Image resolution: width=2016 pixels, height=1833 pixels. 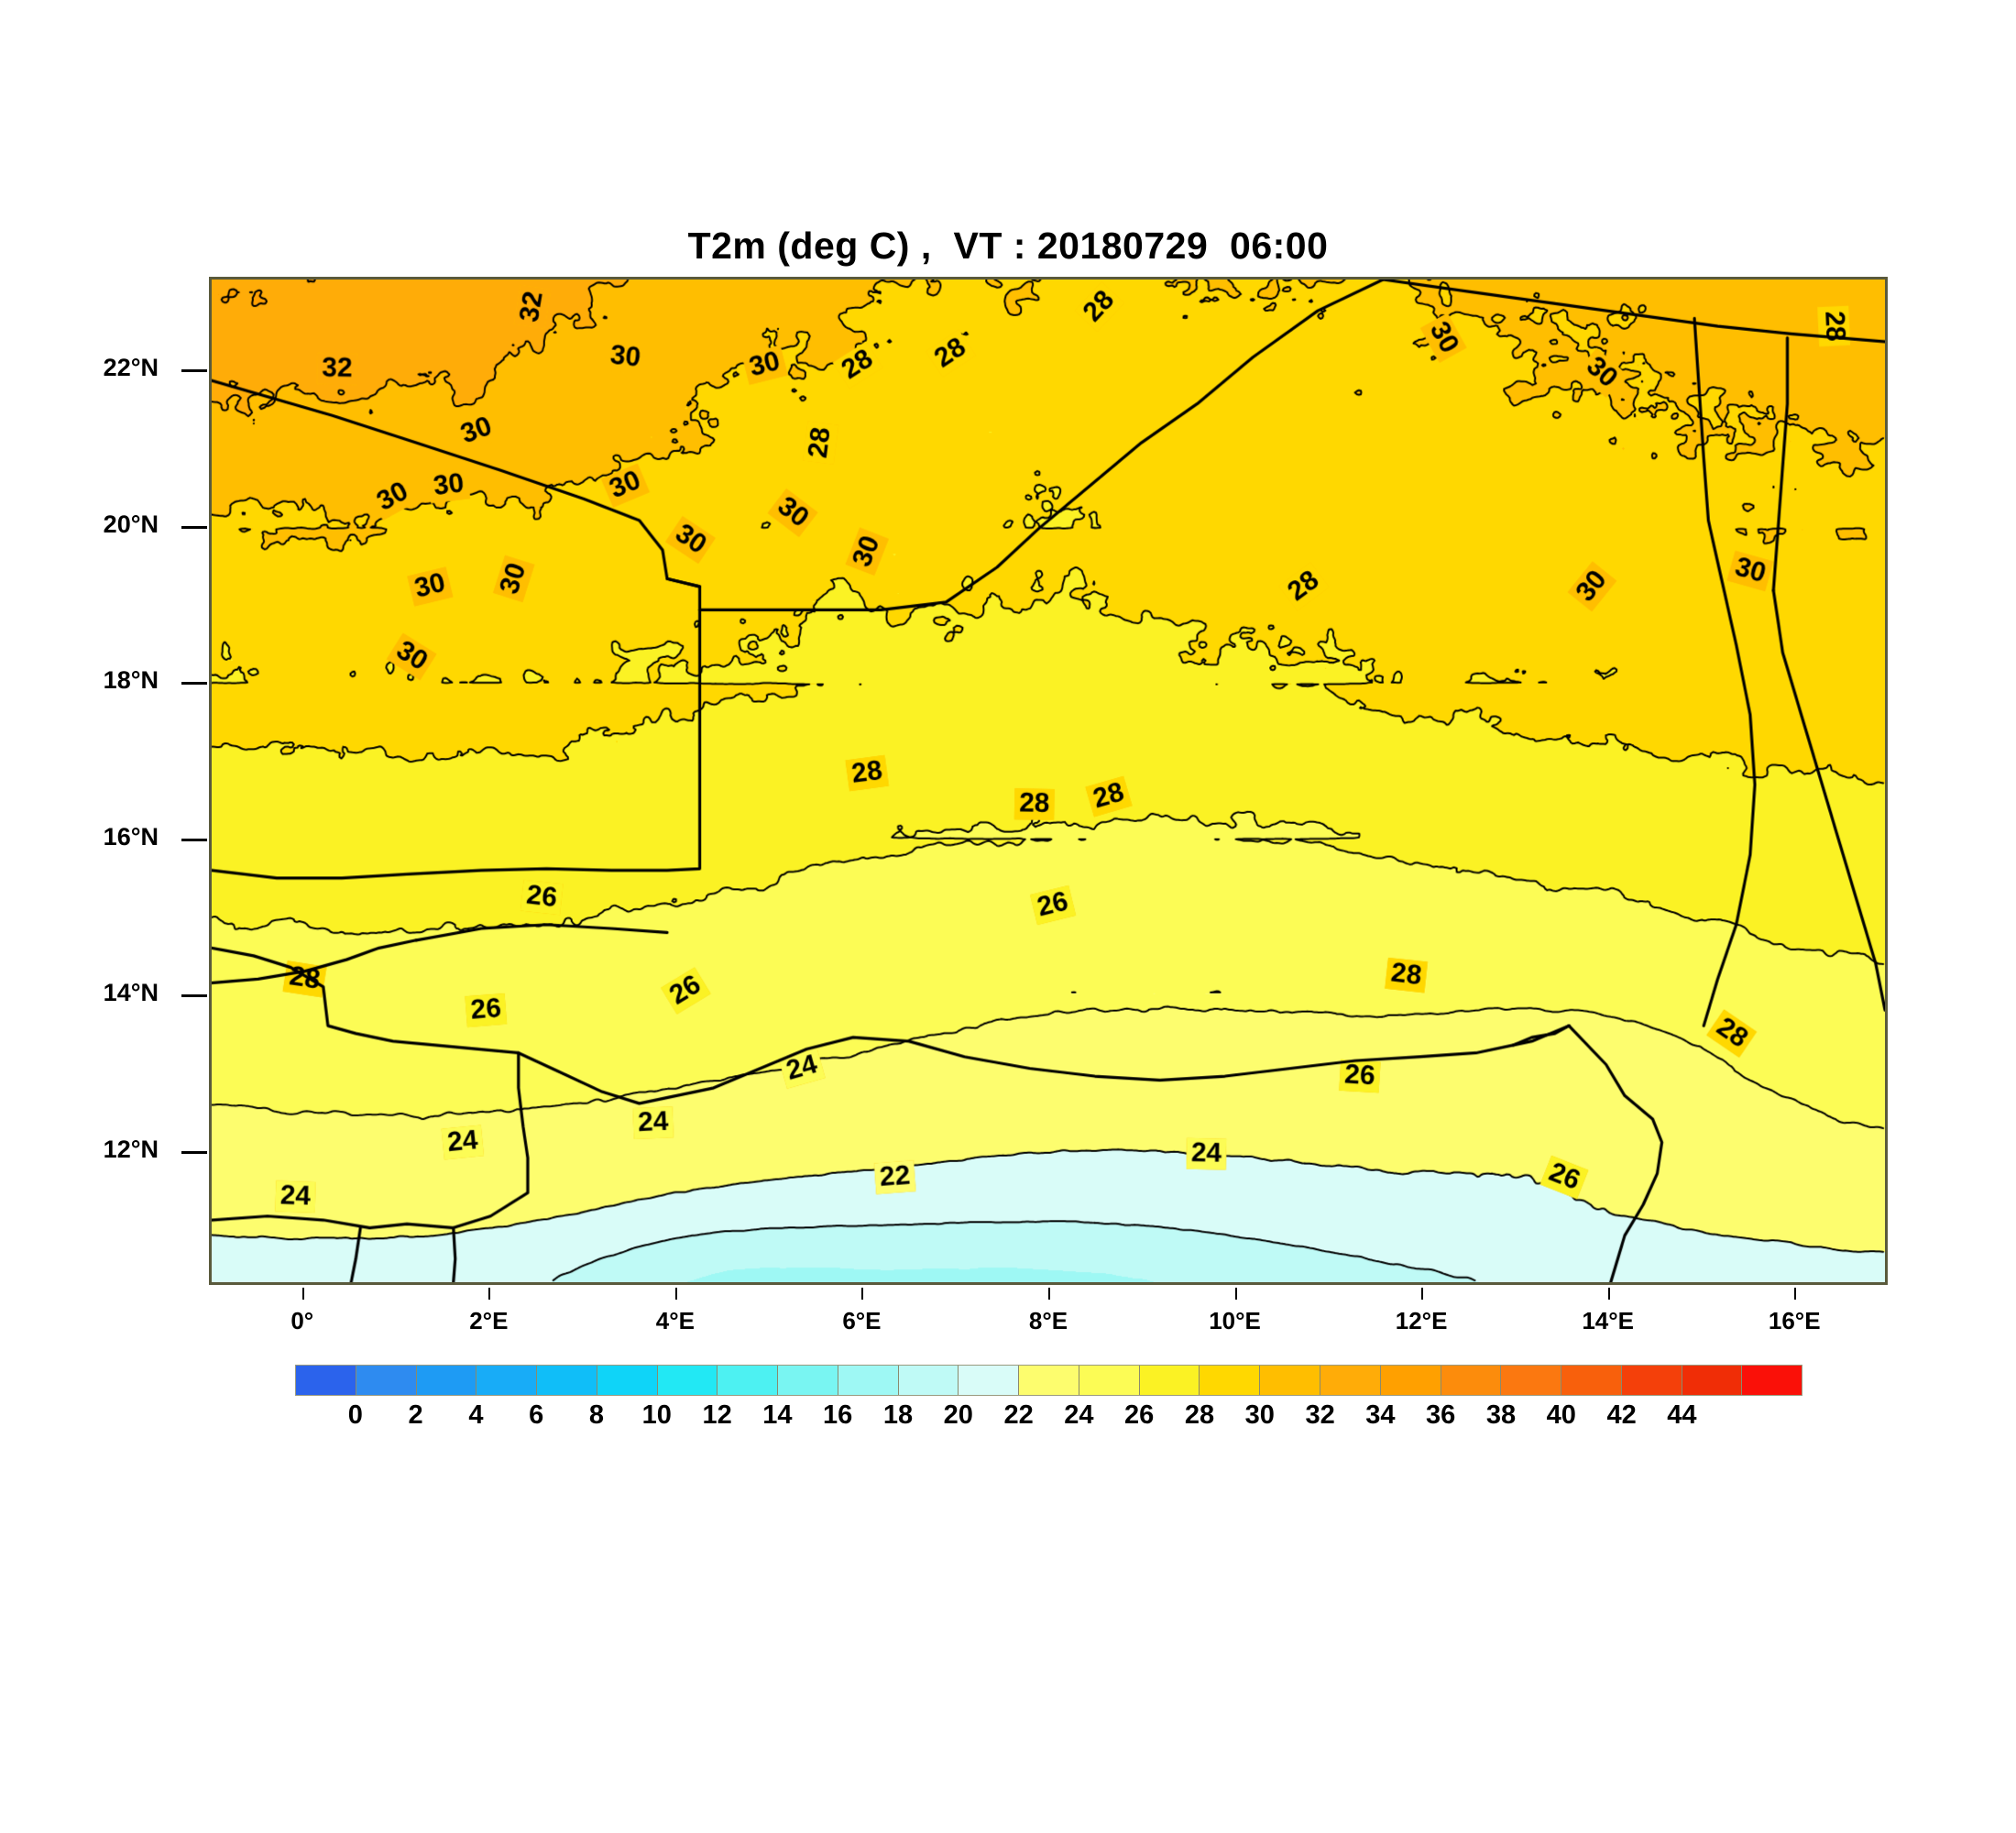 I want to click on latitude-tick-label: 20°N, so click(x=131, y=524).